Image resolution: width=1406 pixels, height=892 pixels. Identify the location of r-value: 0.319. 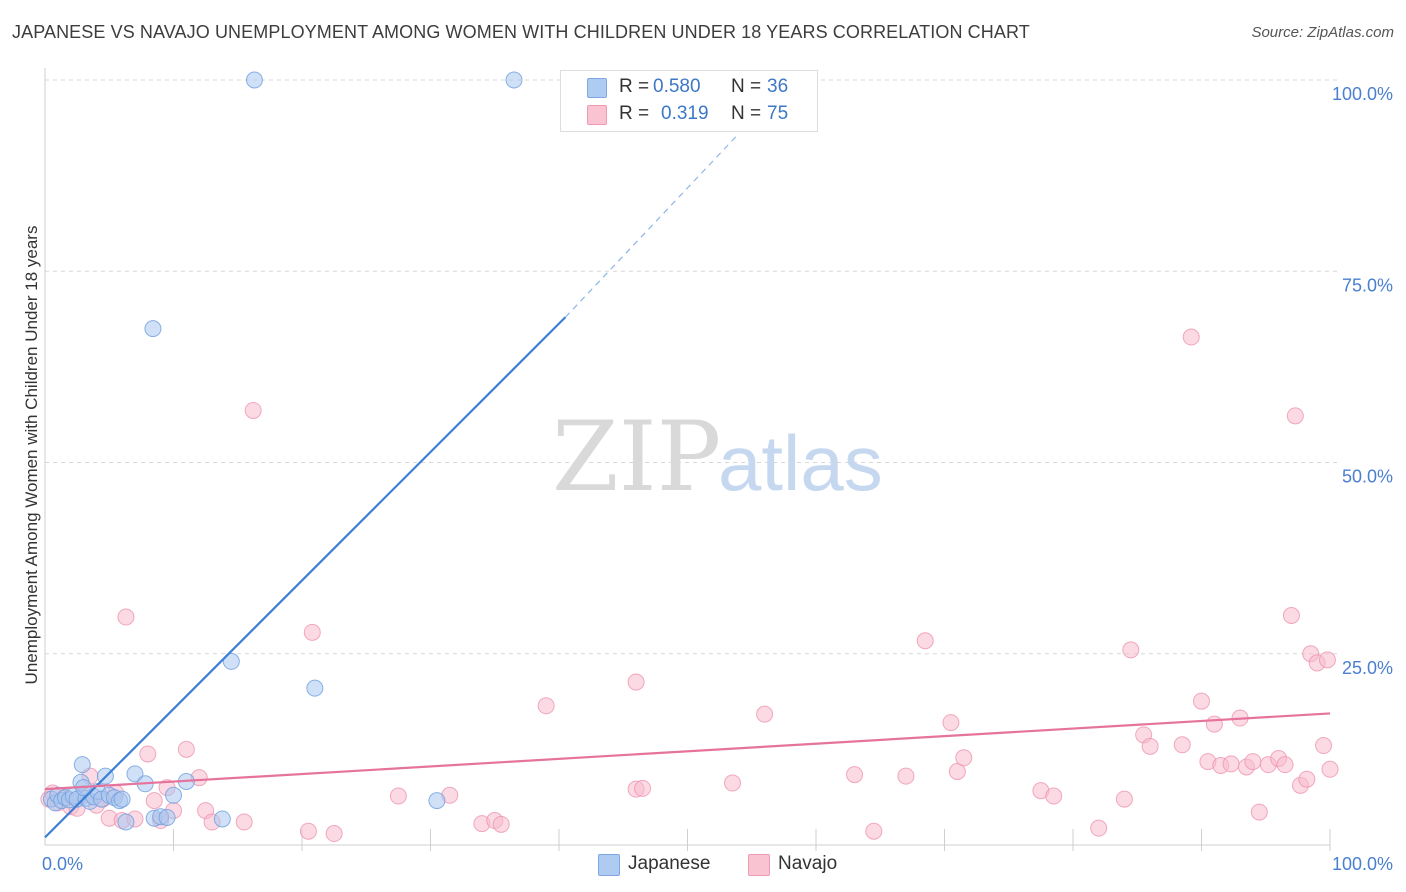
(685, 113).